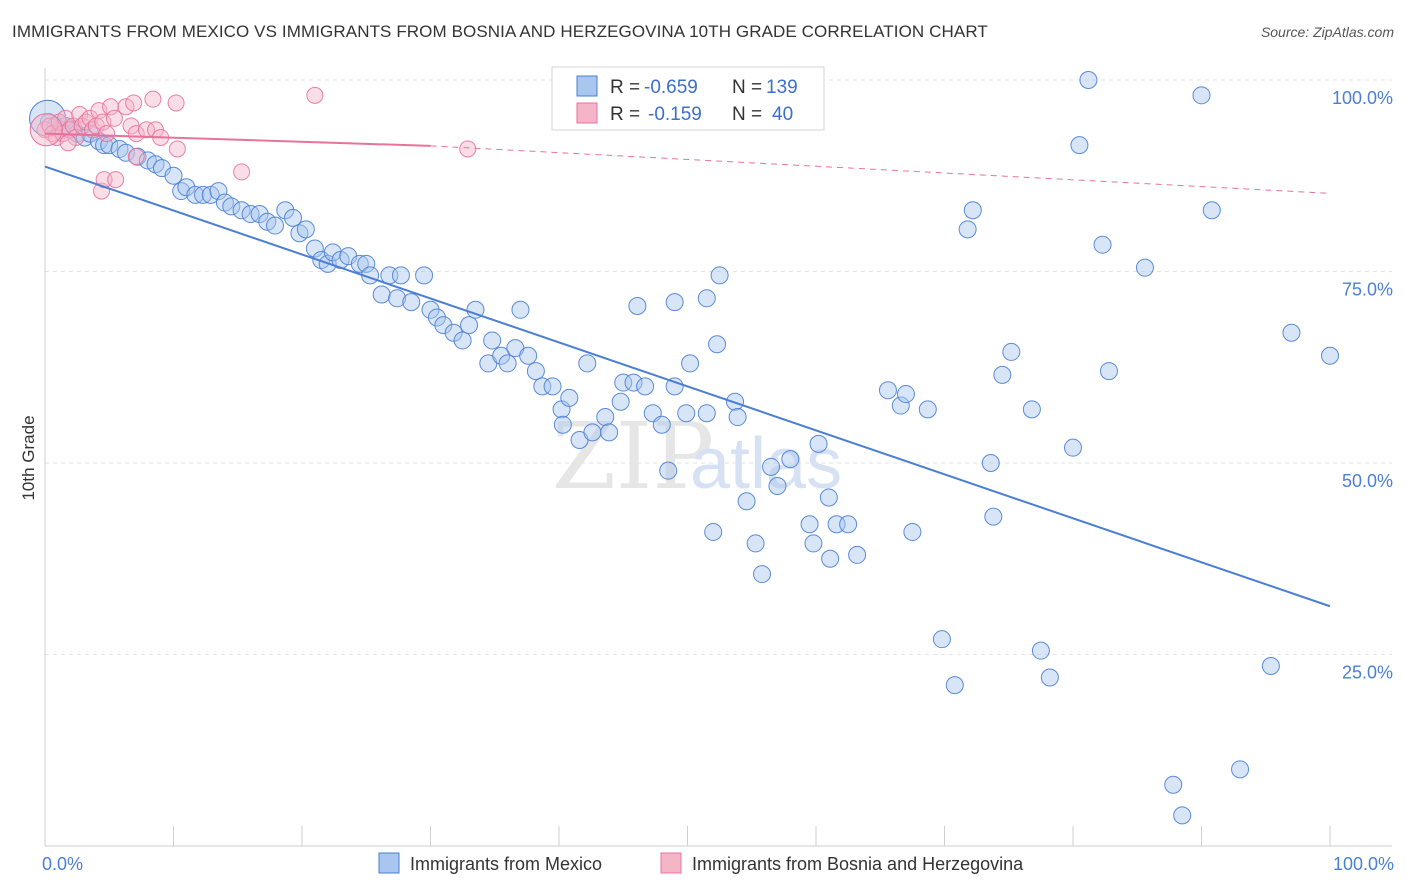 The height and width of the screenshot is (892, 1406). Describe the element at coordinates (1363, 864) in the screenshot. I see `x-tick-label-max: 100.0%` at that location.